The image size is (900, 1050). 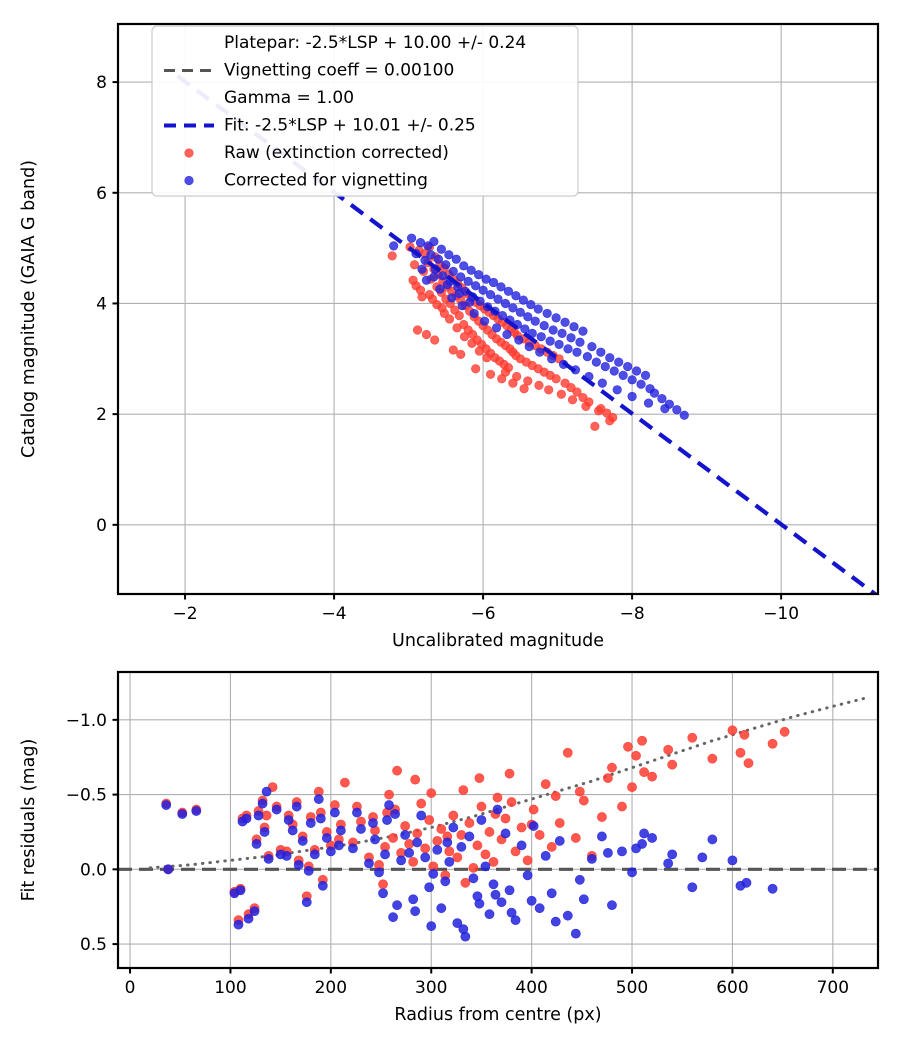 I want to click on y-axis-title: Catalog magnitude (GAIA G band), so click(x=29, y=309).